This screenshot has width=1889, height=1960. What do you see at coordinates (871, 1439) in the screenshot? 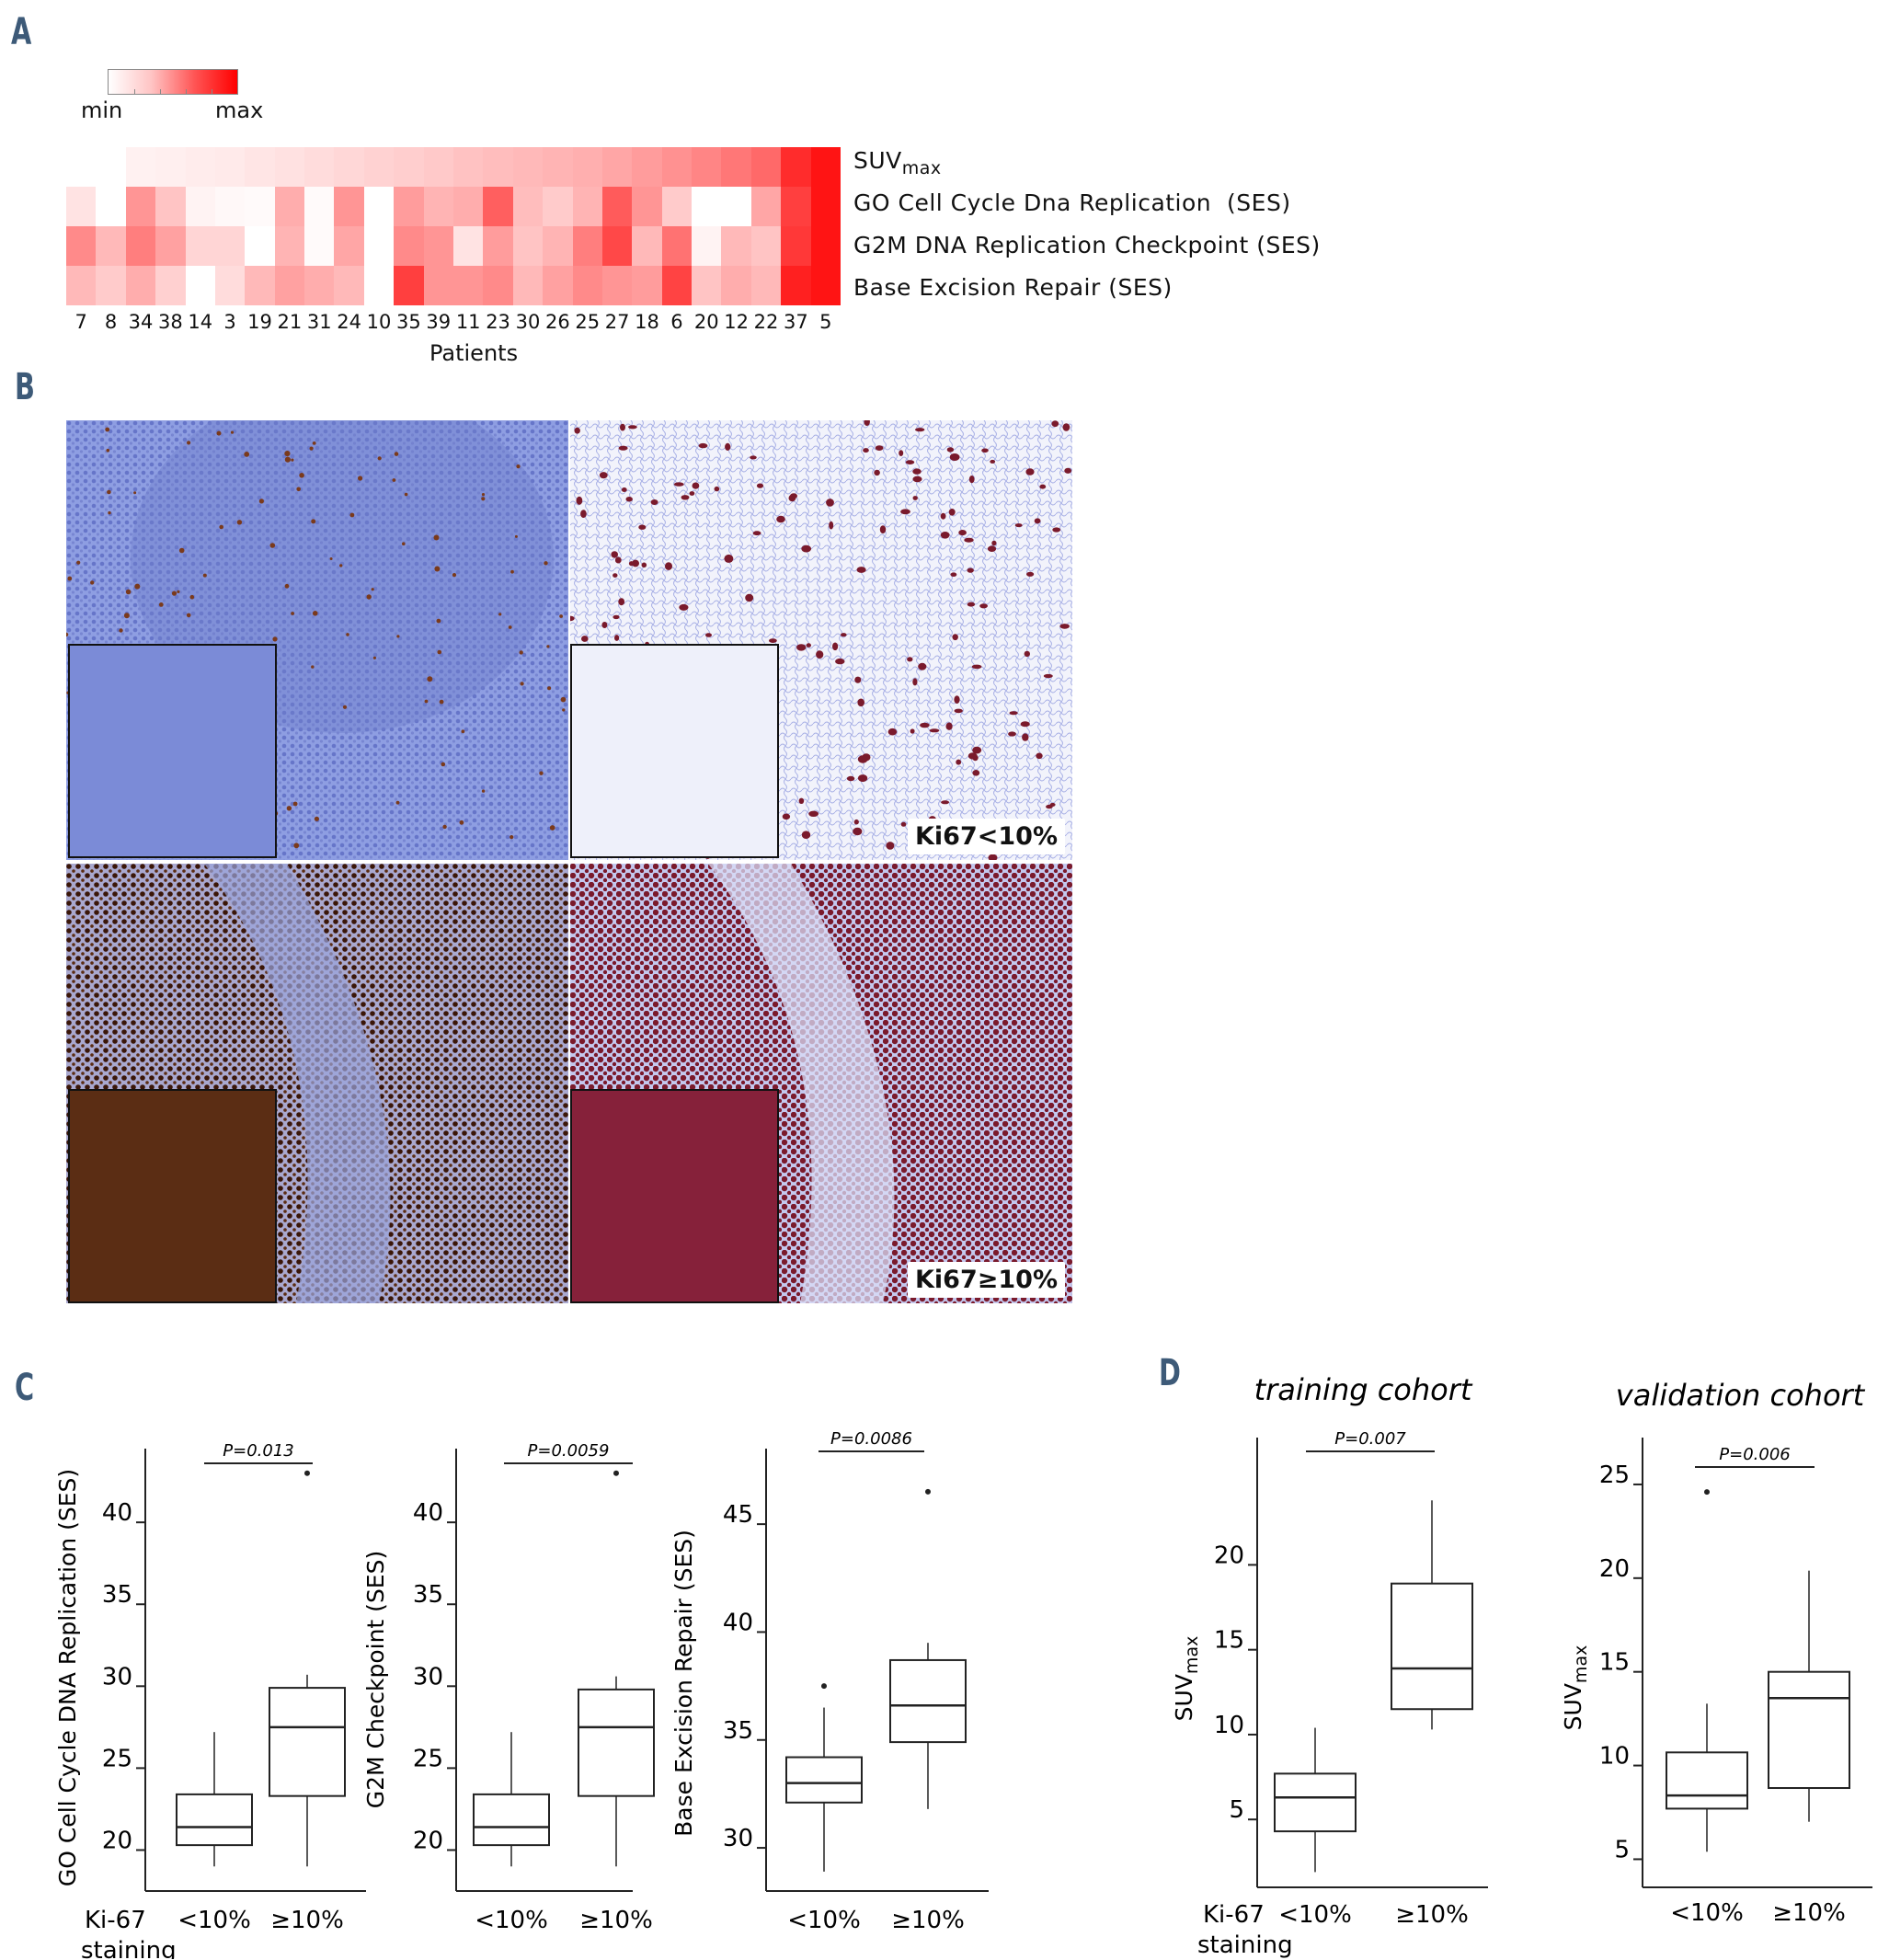
I see `p-value-label: P=0.0086` at bounding box center [871, 1439].